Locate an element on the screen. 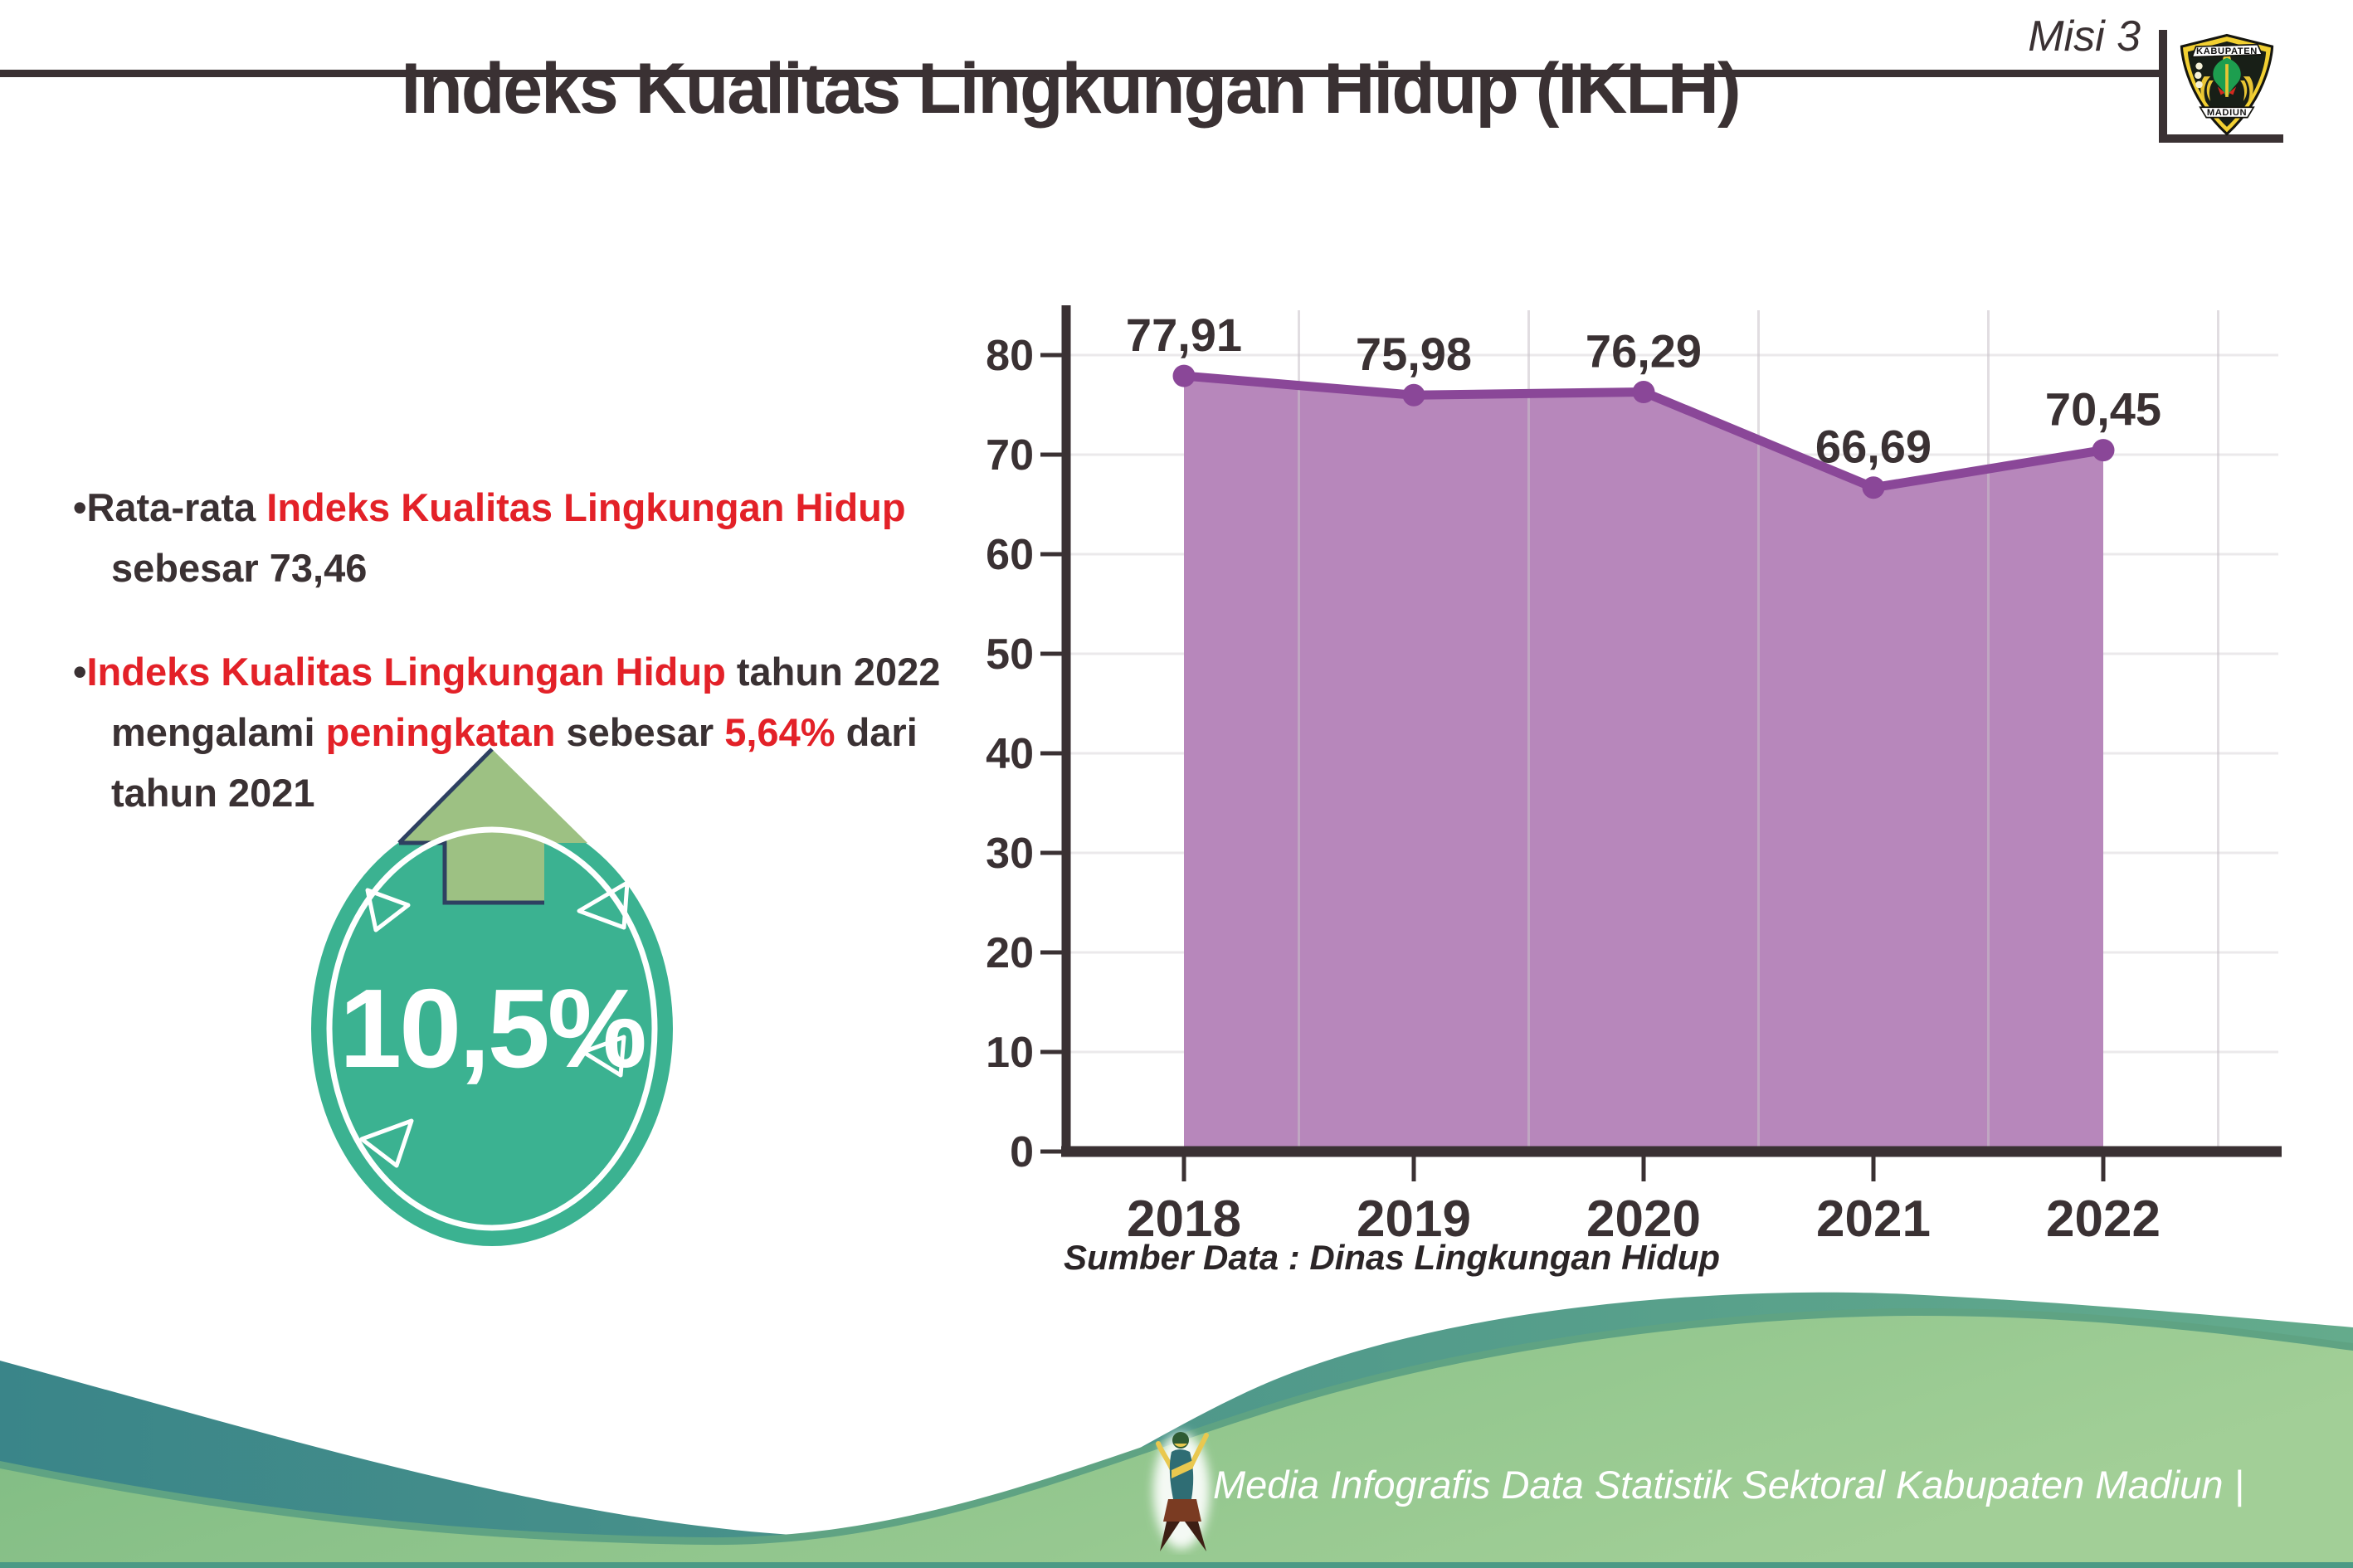  badge-ring is located at coordinates (492, 1028).